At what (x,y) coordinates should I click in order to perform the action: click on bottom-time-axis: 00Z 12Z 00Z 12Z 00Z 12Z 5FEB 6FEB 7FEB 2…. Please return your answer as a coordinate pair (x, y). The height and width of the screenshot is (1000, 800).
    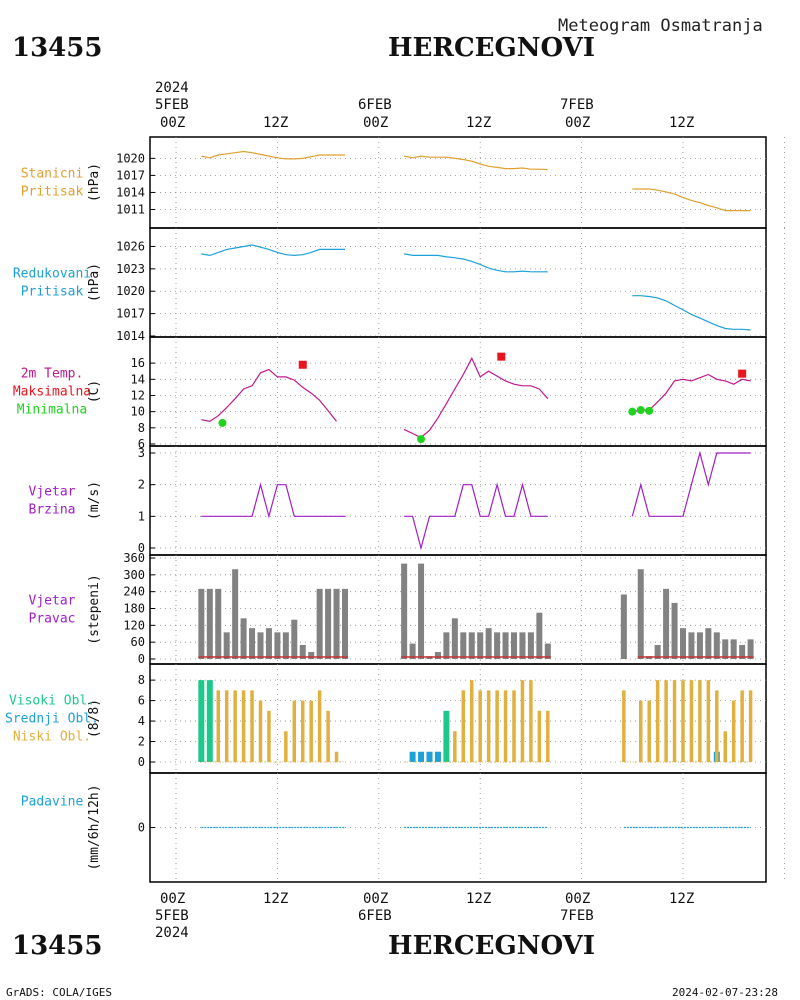
    Looking at the image, I should click on (424, 916).